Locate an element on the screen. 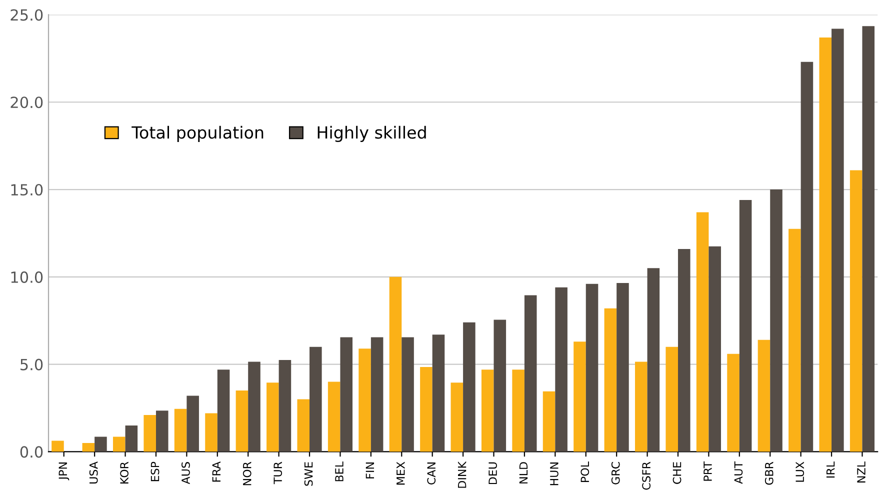  x-tick-label: CSFR is located at coordinates (646, 476).